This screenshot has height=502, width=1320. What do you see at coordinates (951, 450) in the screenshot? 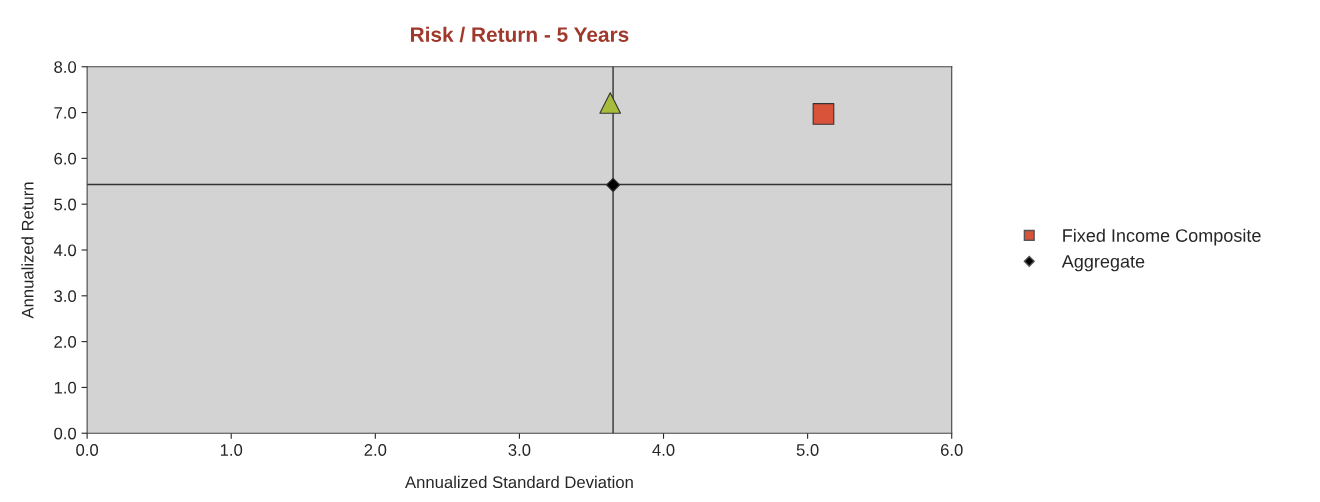
I see `x-tick-label: 6.0` at bounding box center [951, 450].